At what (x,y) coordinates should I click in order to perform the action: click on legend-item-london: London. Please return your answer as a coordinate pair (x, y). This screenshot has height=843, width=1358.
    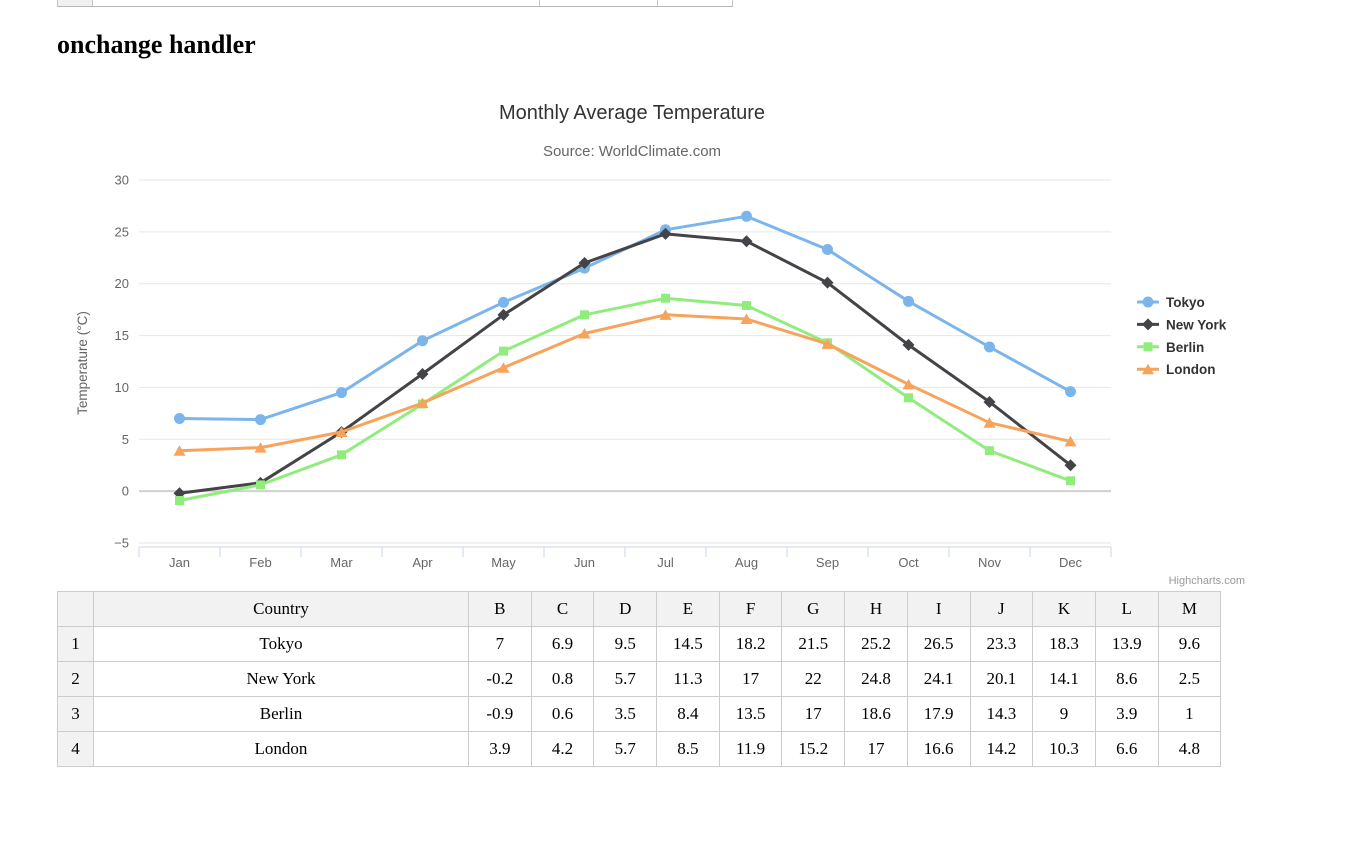
    Looking at the image, I should click on (1176, 369).